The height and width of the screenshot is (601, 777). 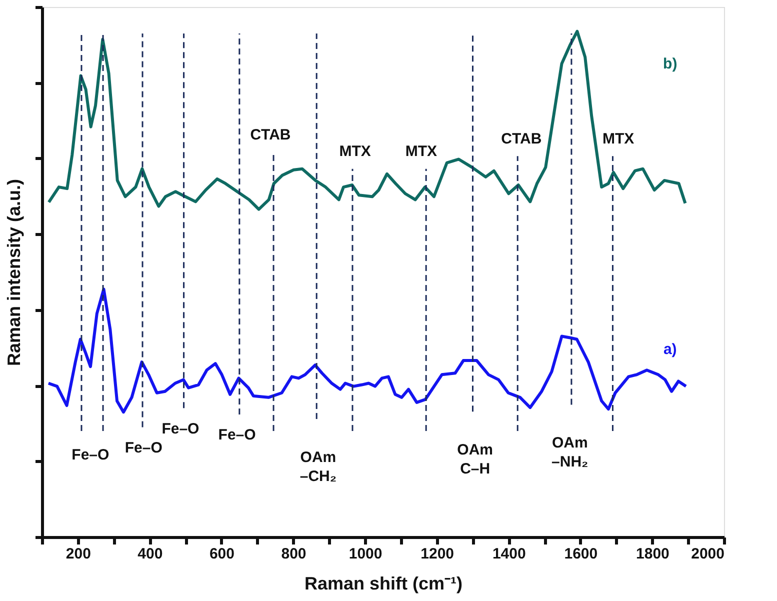 What do you see at coordinates (581, 554) in the screenshot?
I see `x-tick-label: 1600` at bounding box center [581, 554].